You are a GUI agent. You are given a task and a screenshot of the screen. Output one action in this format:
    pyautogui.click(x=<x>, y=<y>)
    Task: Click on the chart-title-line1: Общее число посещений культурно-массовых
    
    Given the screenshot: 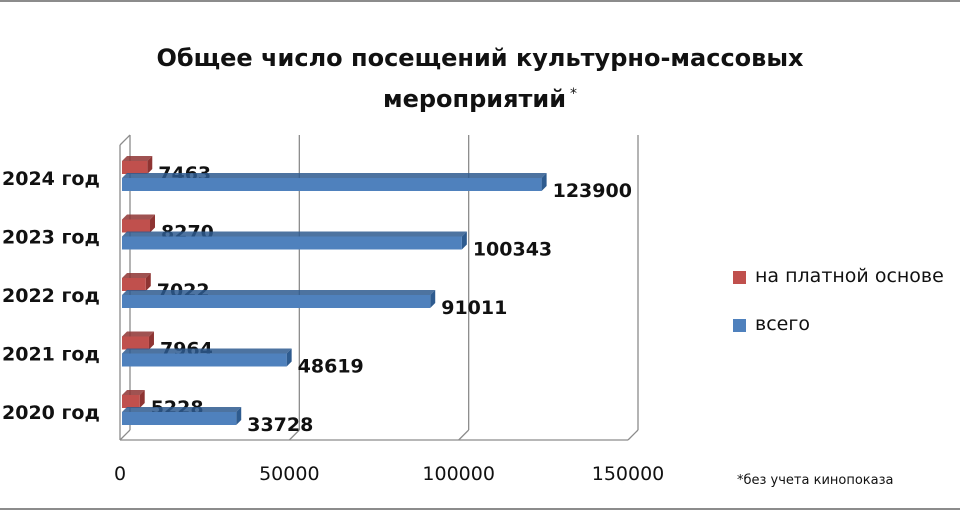 What is the action you would take?
    pyautogui.click(x=480, y=58)
    